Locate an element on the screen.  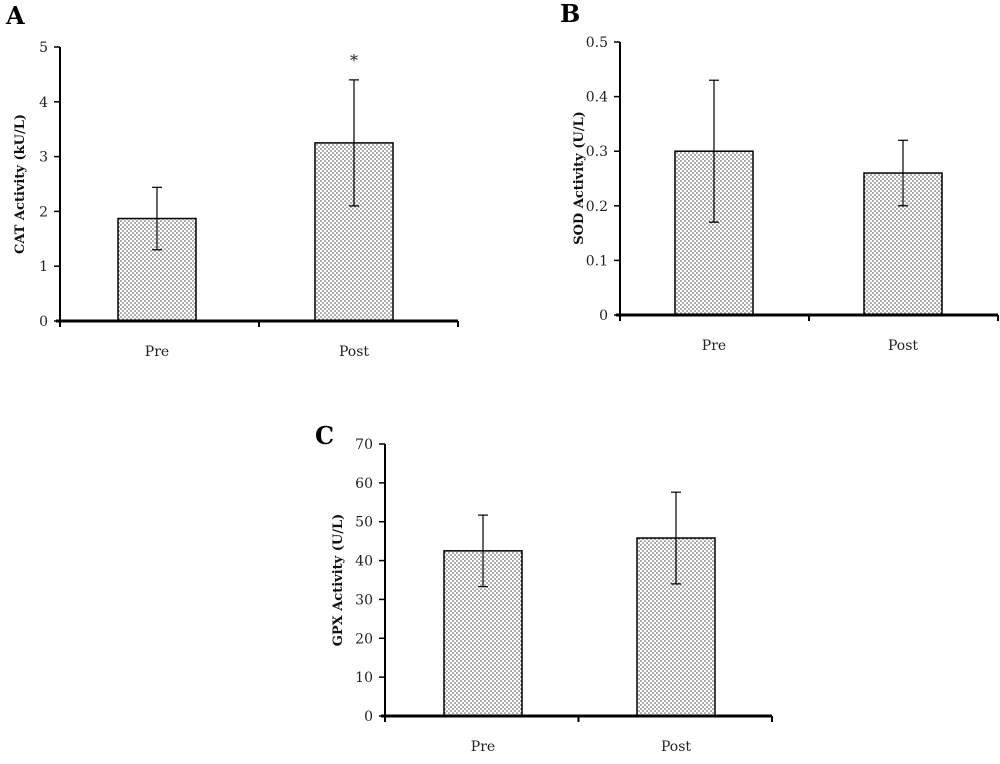
panel-letter: A is located at coordinates (15, 15).